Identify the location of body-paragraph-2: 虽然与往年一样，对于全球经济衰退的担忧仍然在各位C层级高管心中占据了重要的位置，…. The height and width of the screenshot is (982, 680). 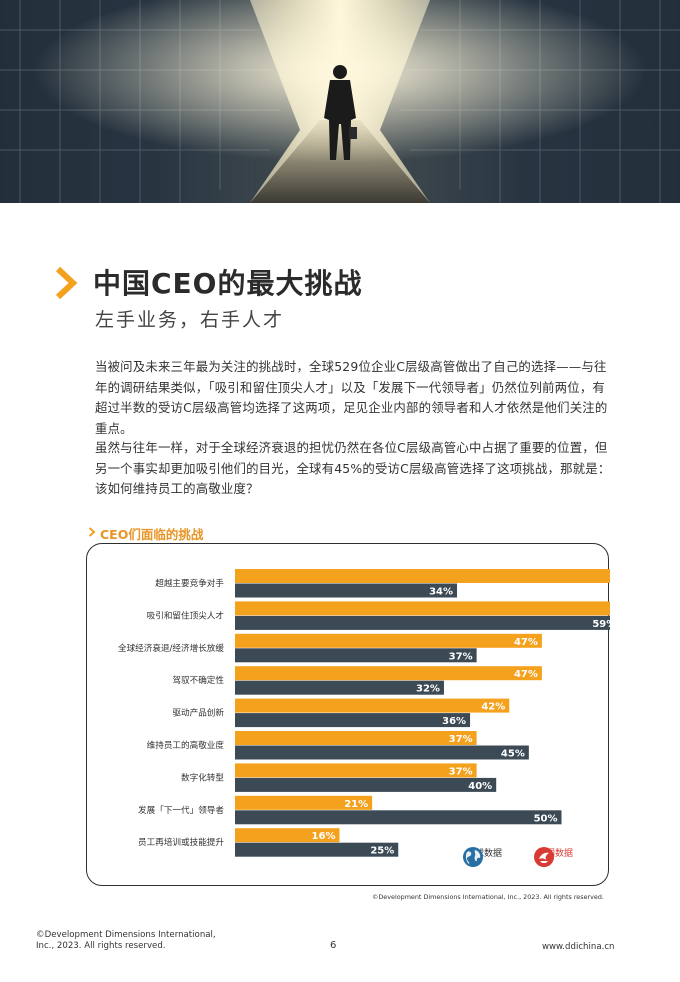
(353, 468).